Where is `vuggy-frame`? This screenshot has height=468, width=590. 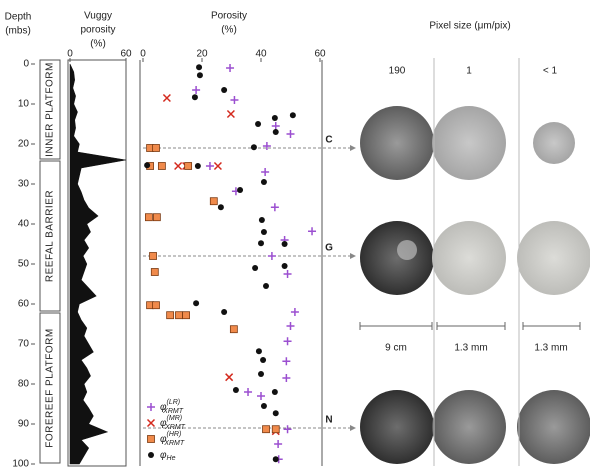 vuggy-frame is located at coordinates (97, 263).